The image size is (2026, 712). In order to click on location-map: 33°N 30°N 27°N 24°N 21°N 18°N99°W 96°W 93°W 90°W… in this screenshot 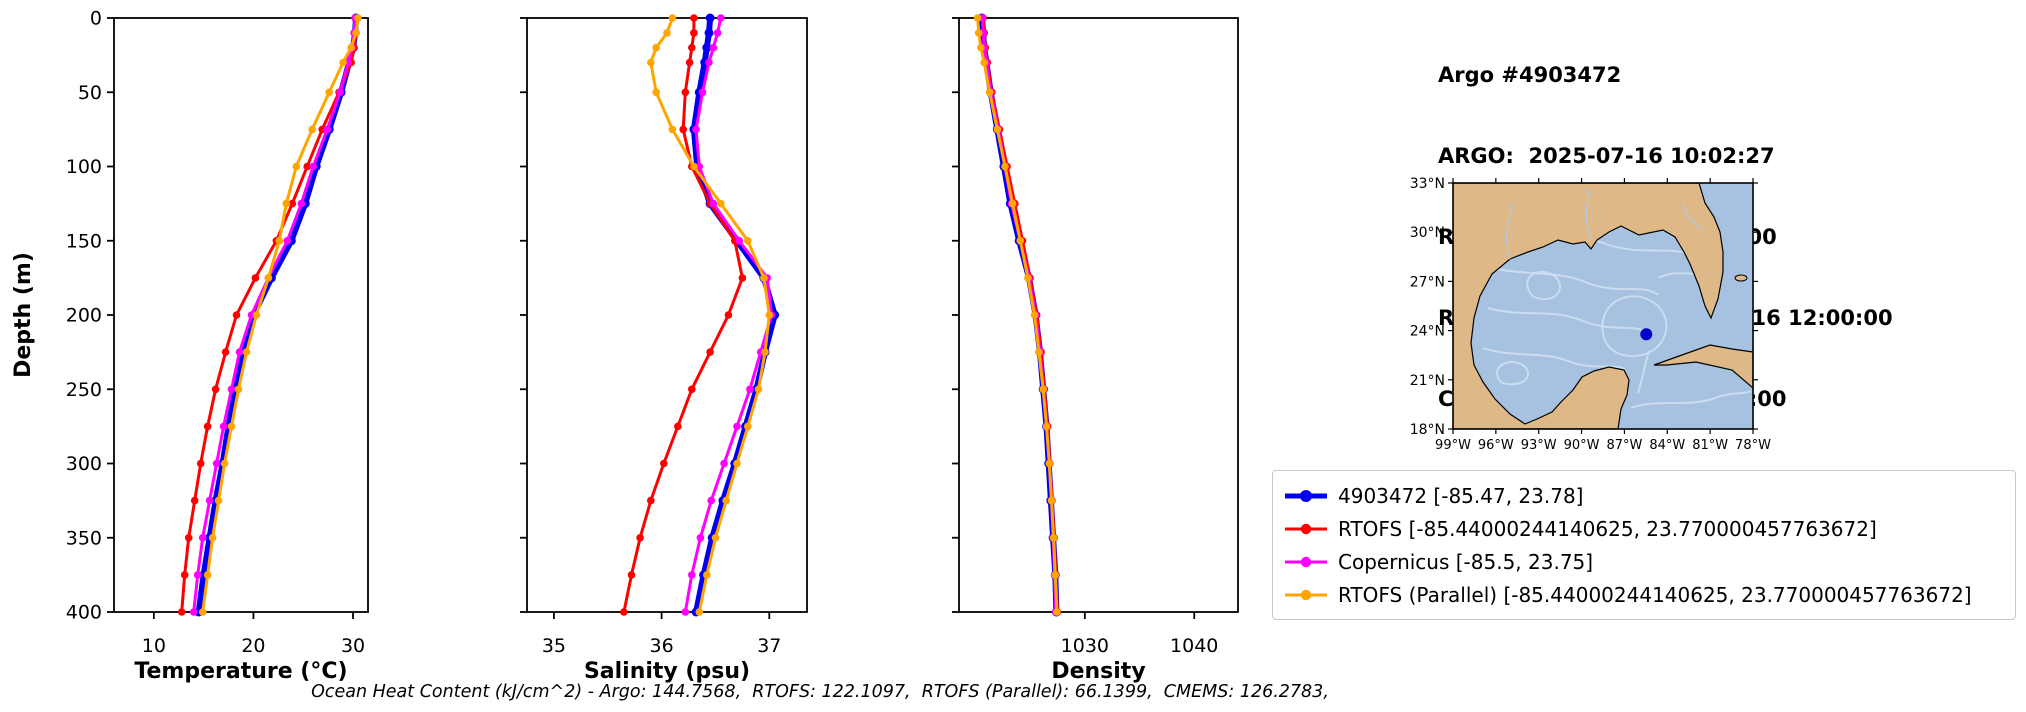, I will do `click(1590, 314)`.